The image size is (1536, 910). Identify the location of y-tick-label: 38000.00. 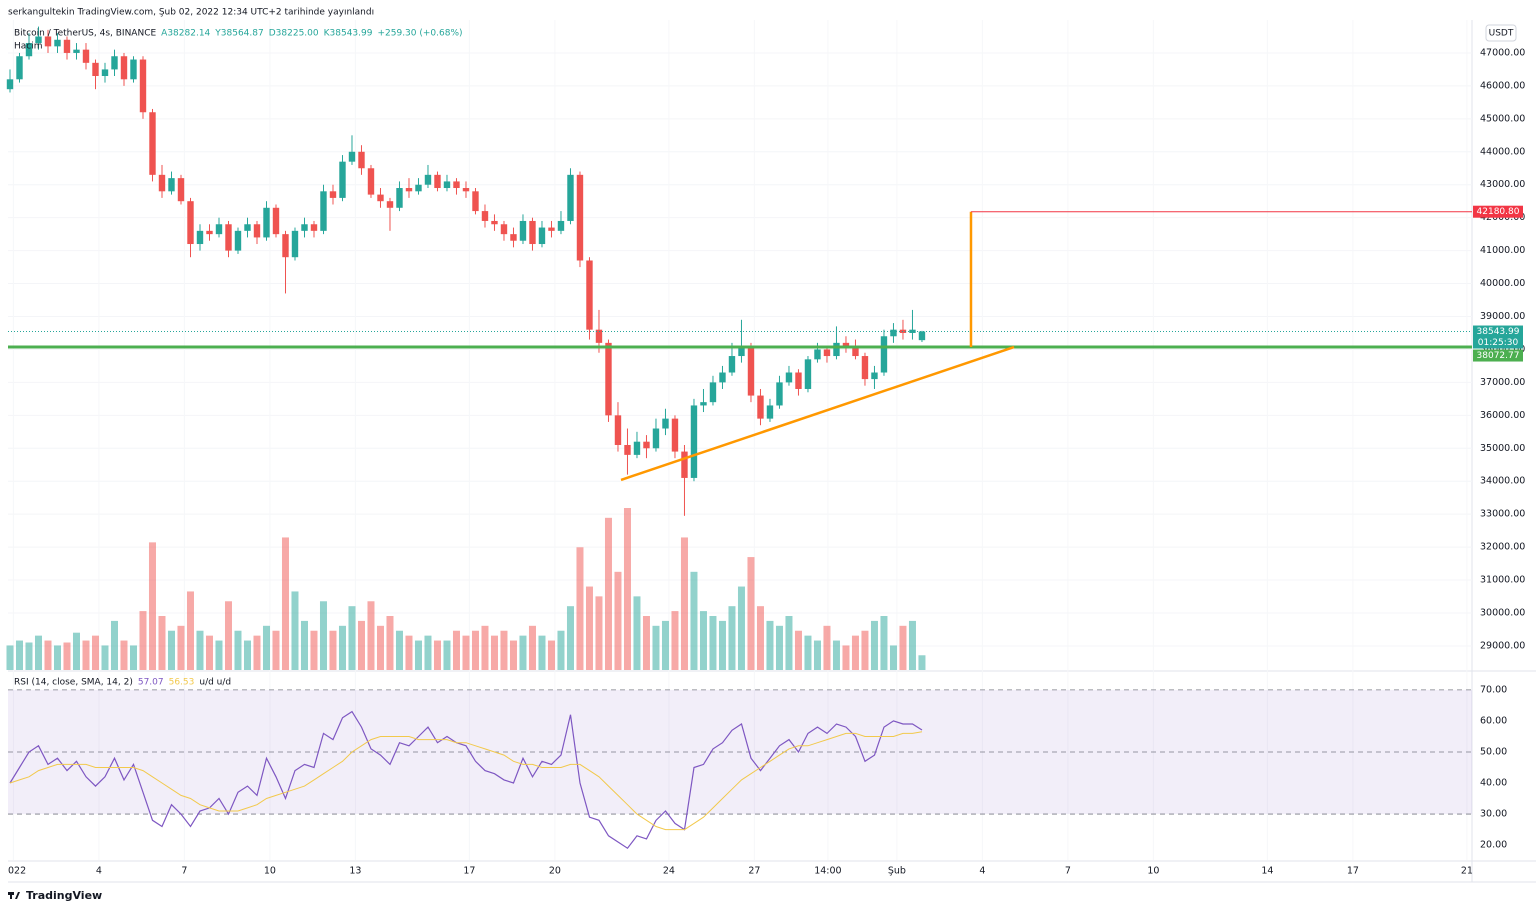
(1502, 349).